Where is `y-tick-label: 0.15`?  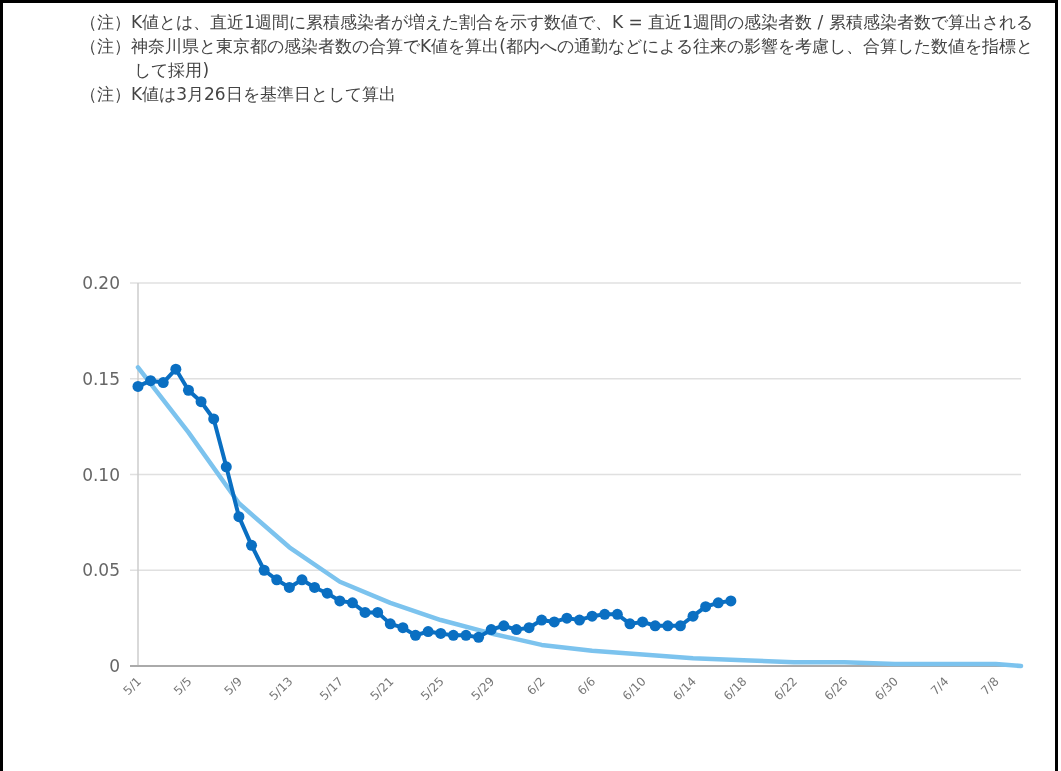
y-tick-label: 0.15 is located at coordinates (101, 378).